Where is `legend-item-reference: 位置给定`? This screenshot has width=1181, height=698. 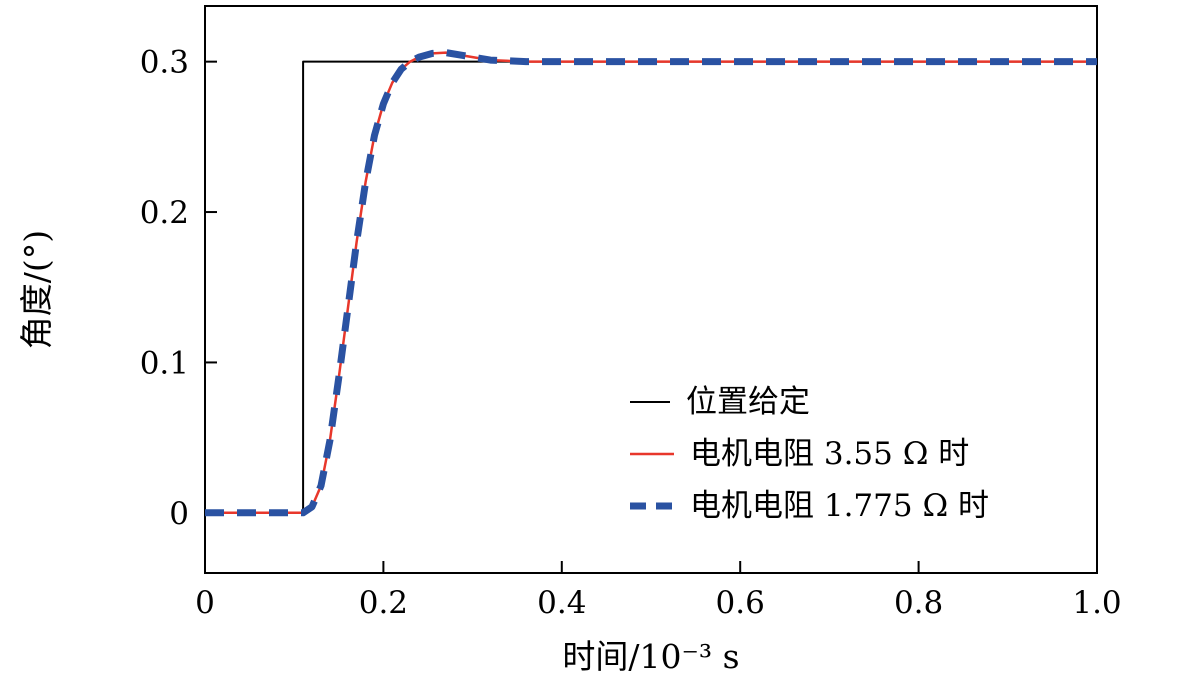
legend-item-reference: 位置给定 is located at coordinates (808, 402).